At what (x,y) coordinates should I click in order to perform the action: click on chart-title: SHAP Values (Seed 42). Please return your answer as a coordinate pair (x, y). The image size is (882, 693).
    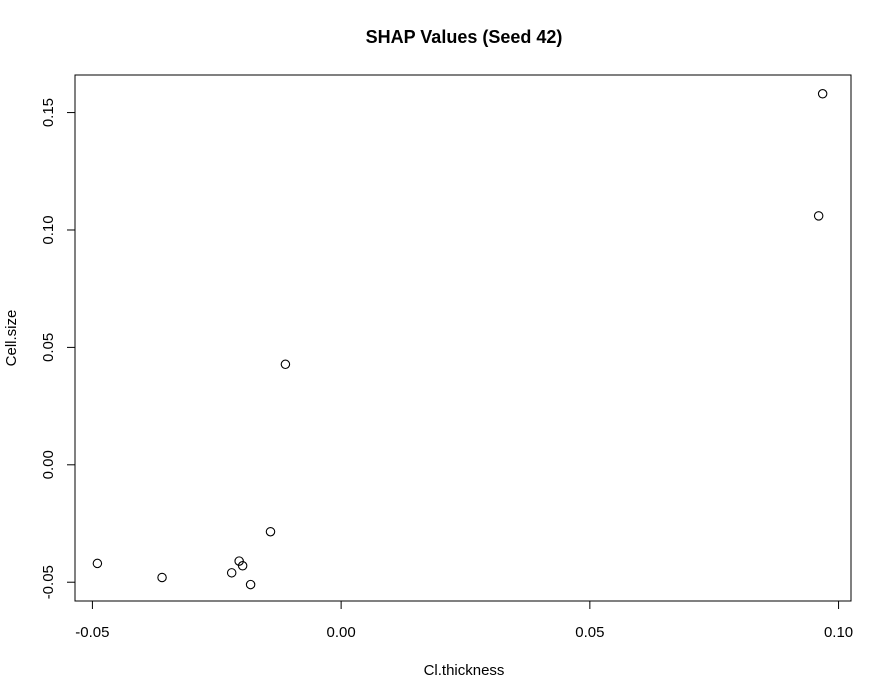
    Looking at the image, I should click on (464, 37).